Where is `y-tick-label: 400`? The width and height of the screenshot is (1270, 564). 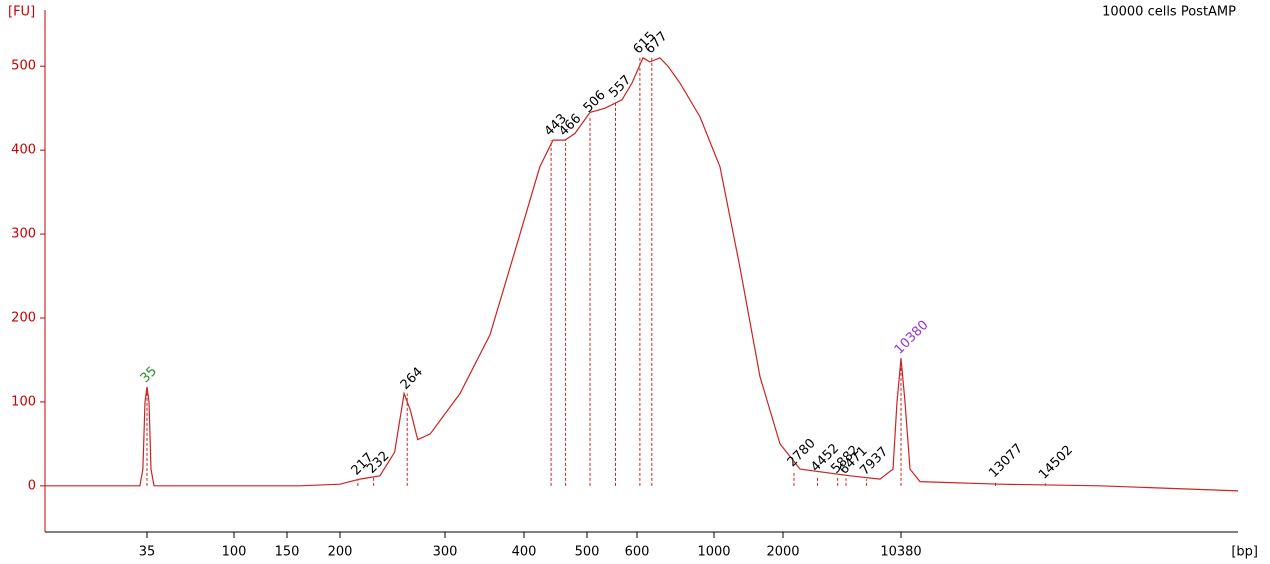 y-tick-label: 400 is located at coordinates (23, 150).